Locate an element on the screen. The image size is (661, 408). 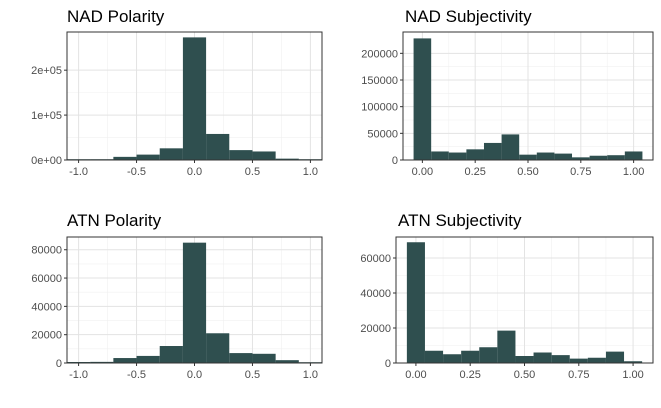
y-tick-label: 2e+05 is located at coordinates (46, 71).